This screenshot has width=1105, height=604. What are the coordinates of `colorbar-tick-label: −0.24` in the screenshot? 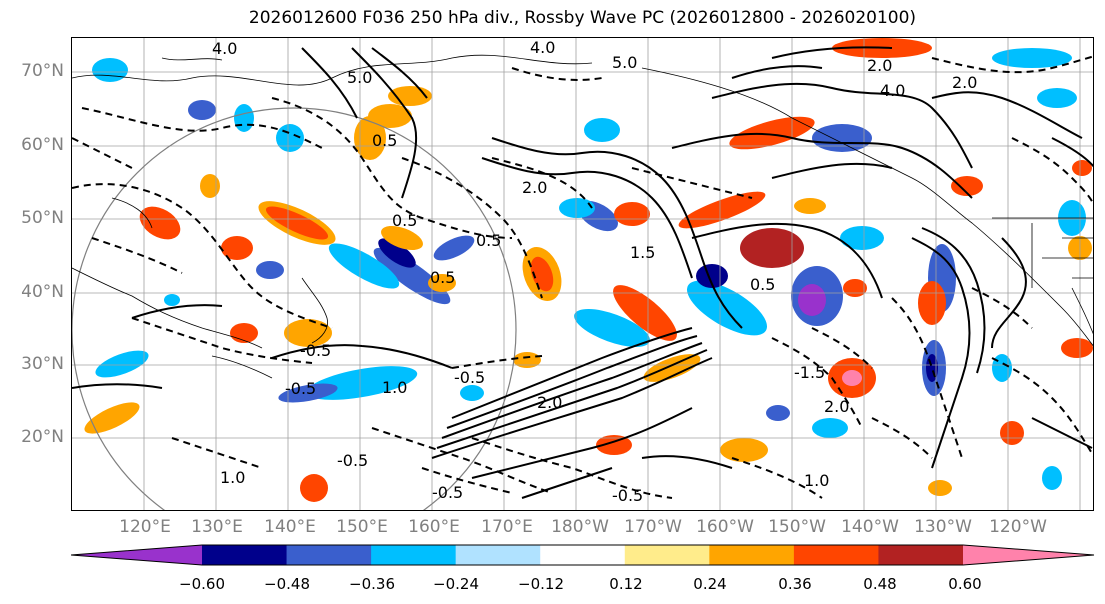 It's located at (456, 584).